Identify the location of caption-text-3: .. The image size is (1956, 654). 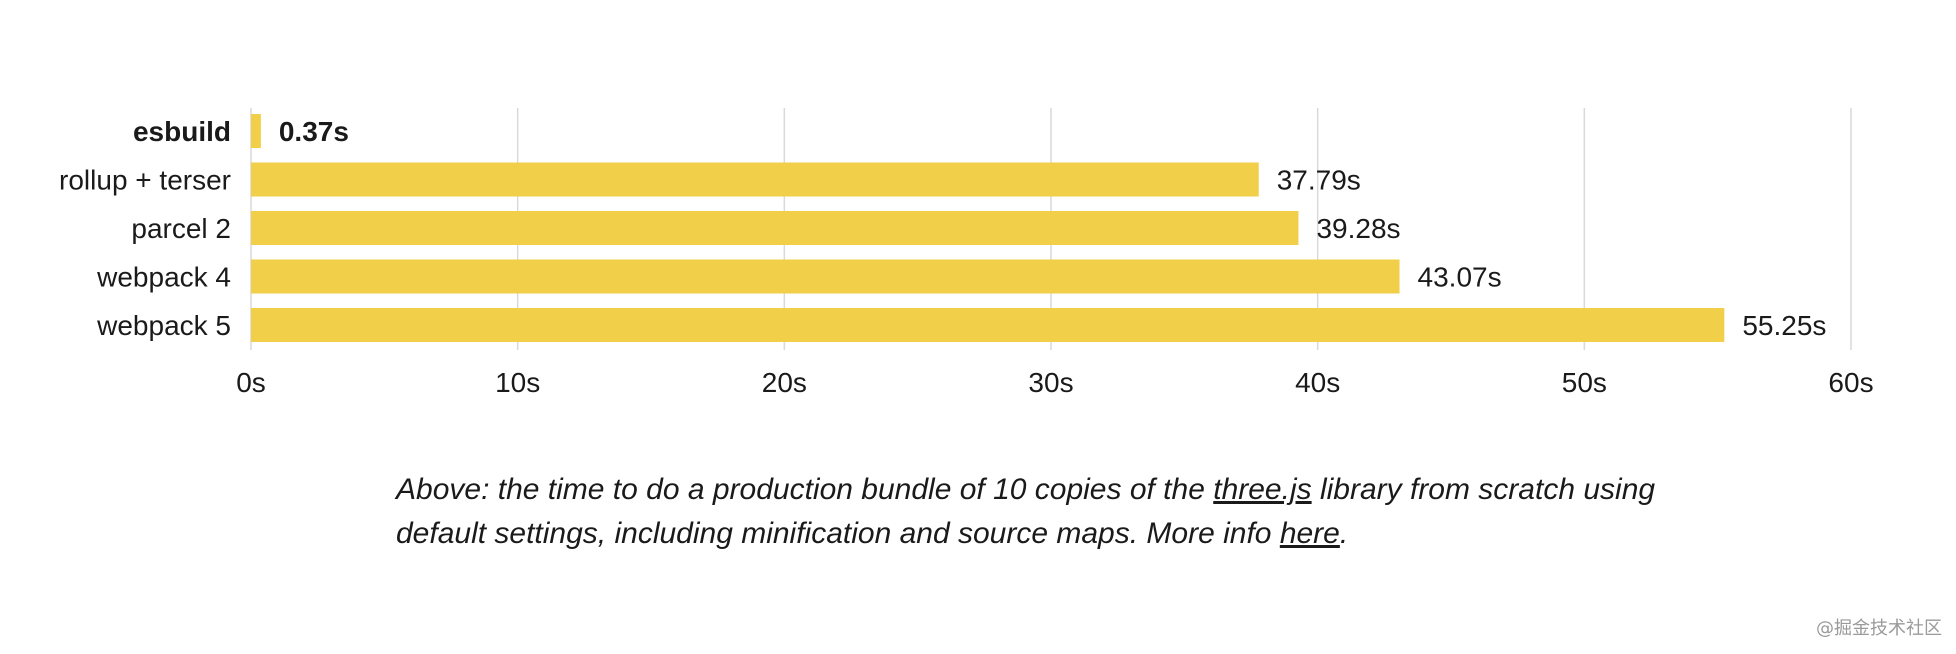
(1344, 533).